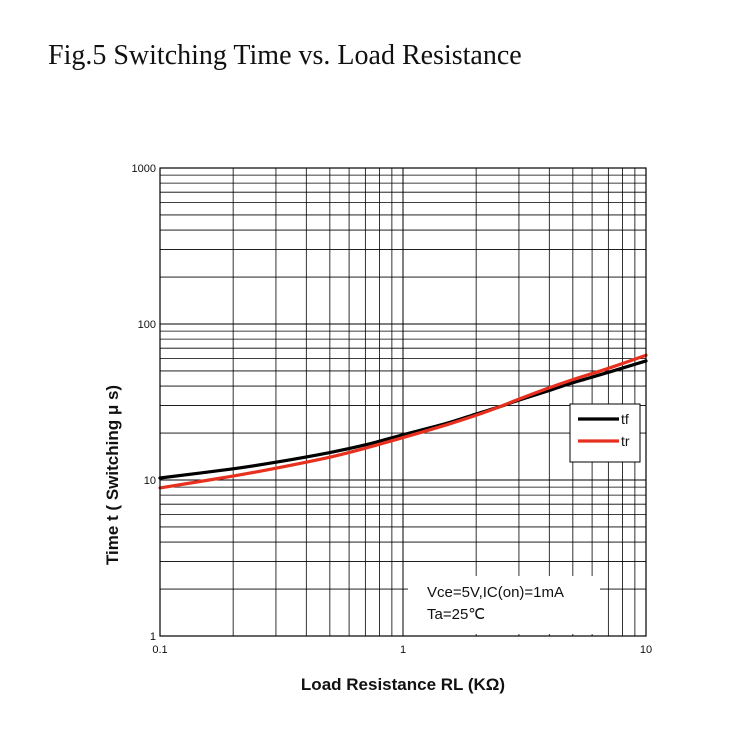 The image size is (748, 752). Describe the element at coordinates (112, 475) in the screenshot. I see `y-axis-title: Time t ( Switching μ s)` at that location.